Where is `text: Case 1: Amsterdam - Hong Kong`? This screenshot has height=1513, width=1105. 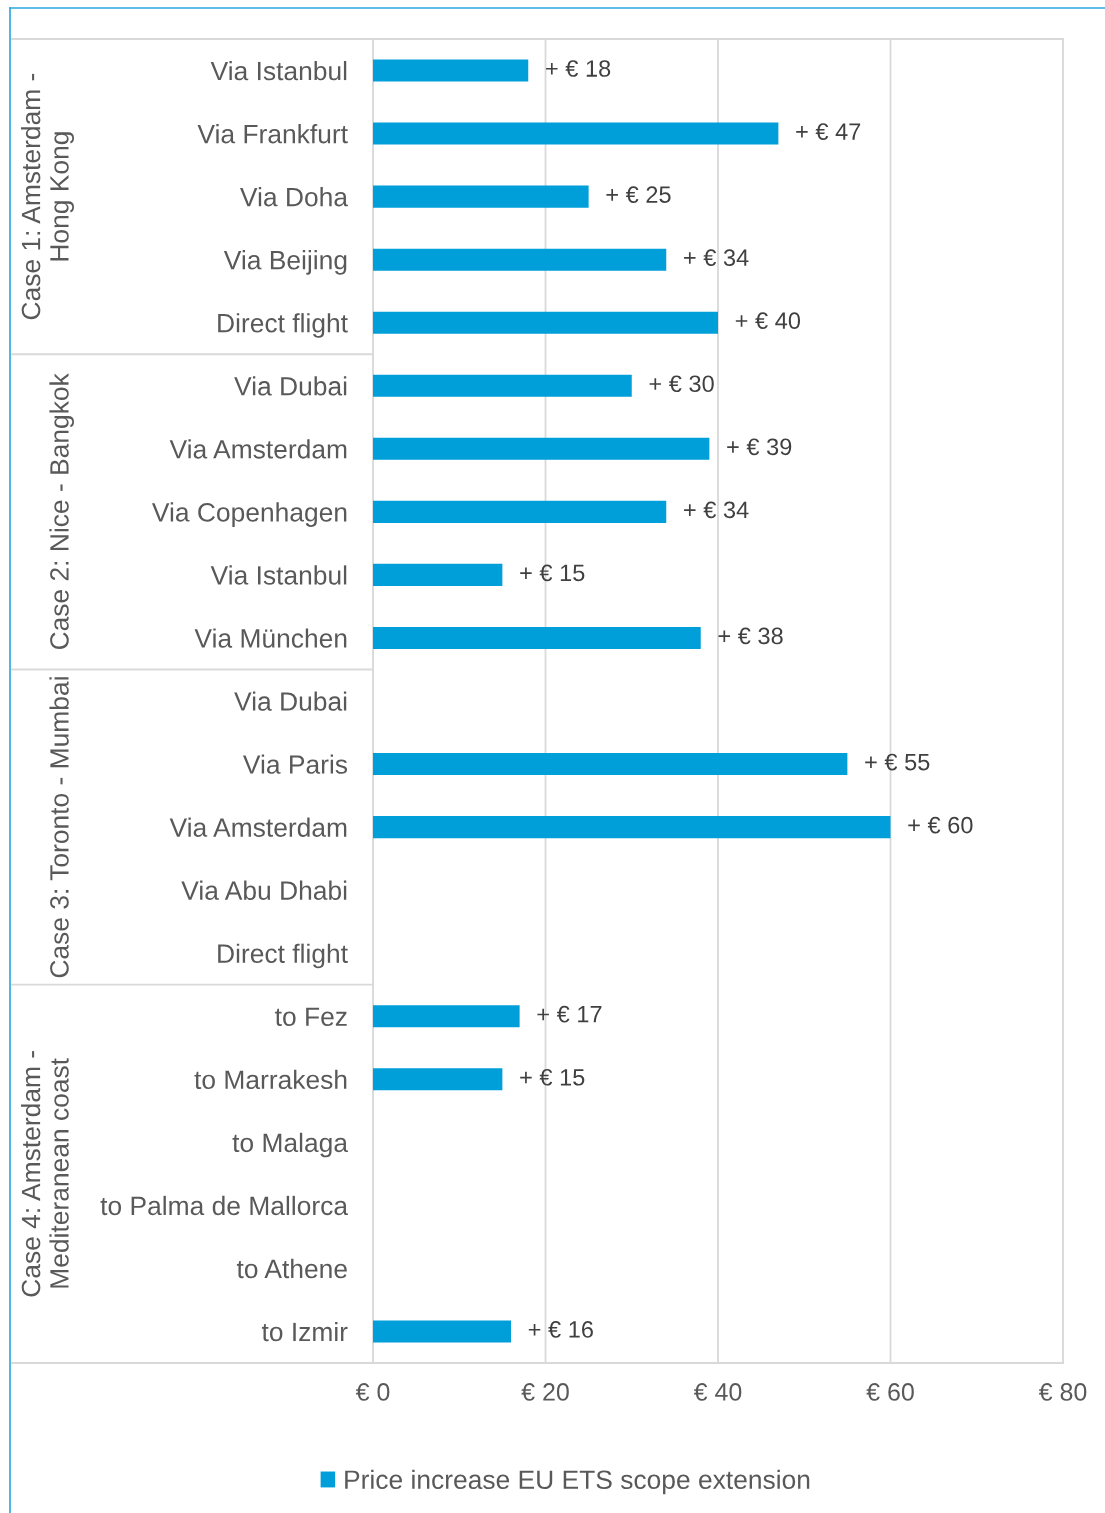
text: Case 1: Amsterdam - Hong Kong is located at coordinates (47, 196).